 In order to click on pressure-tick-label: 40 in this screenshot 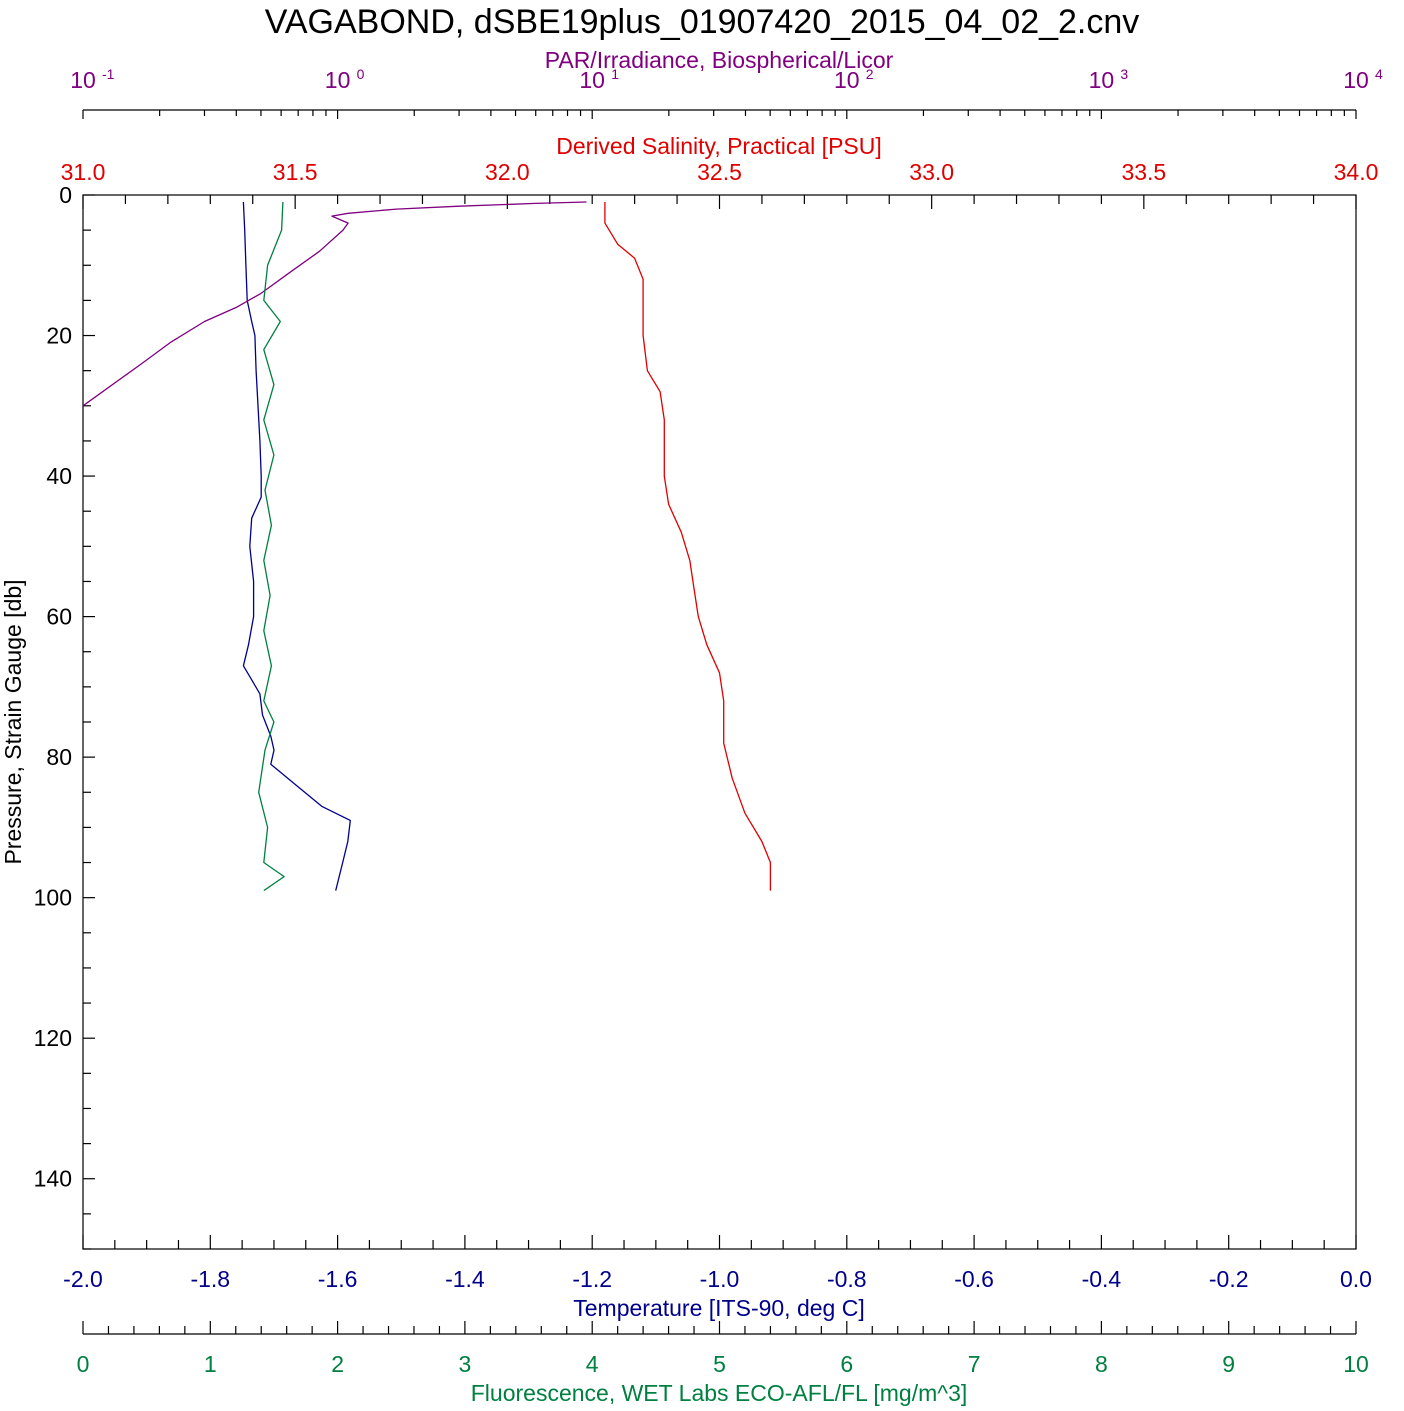, I will do `click(59, 476)`.